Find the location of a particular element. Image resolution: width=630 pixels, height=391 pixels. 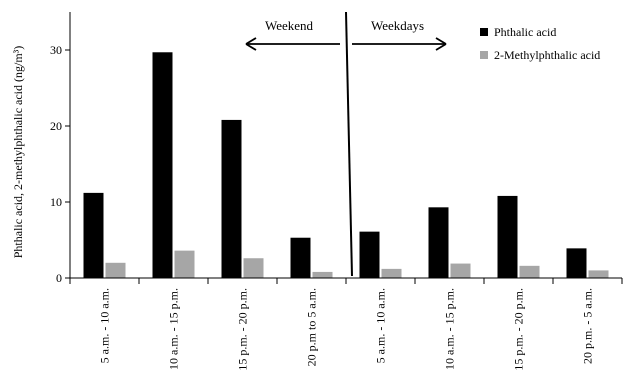

legend-swatch-2-methylphthalic-acid is located at coordinates (484, 55).